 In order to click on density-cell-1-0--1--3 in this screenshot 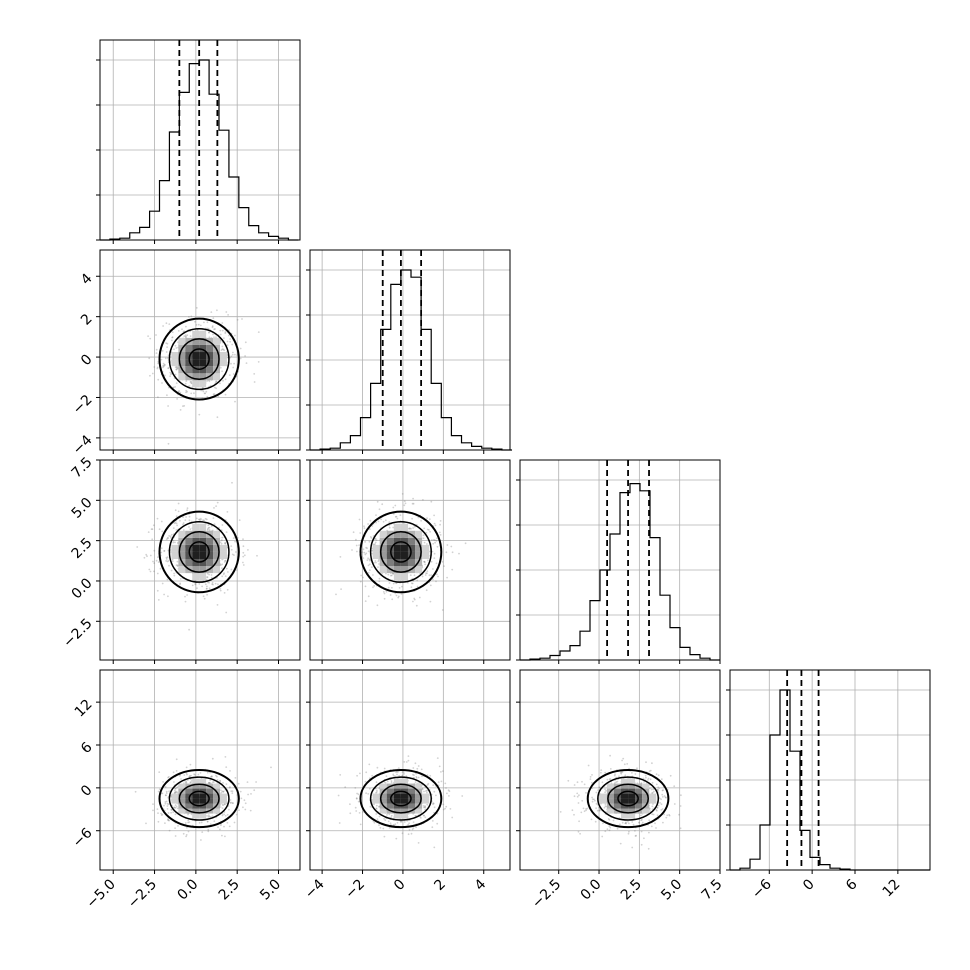, I will do `click(196, 377)`.